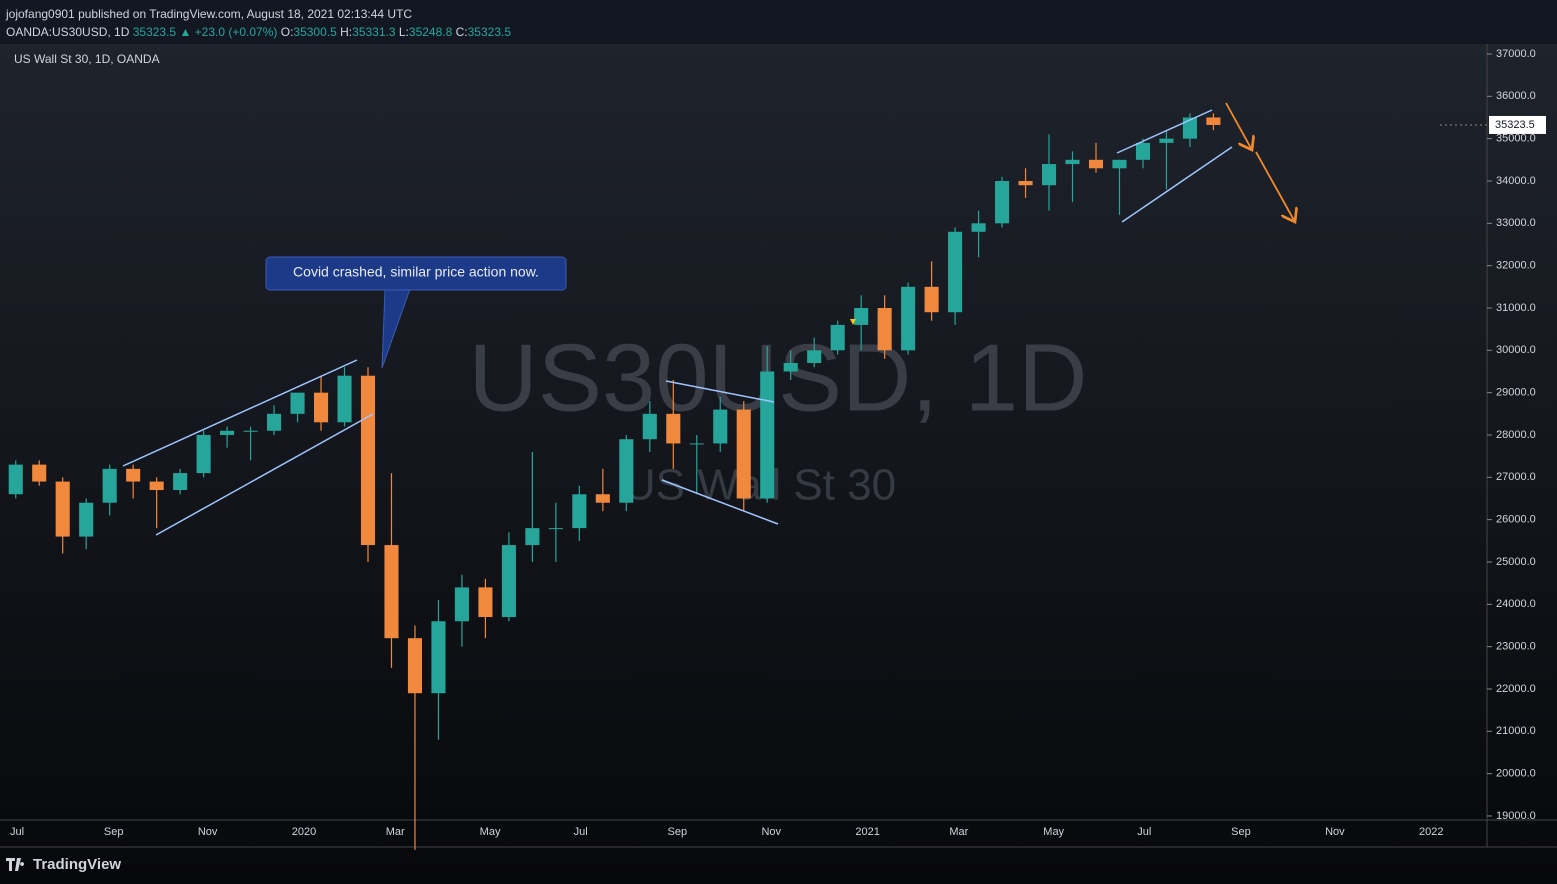 The image size is (1557, 884). Describe the element at coordinates (867, 832) in the screenshot. I see `x-tick-label: 2021` at that location.